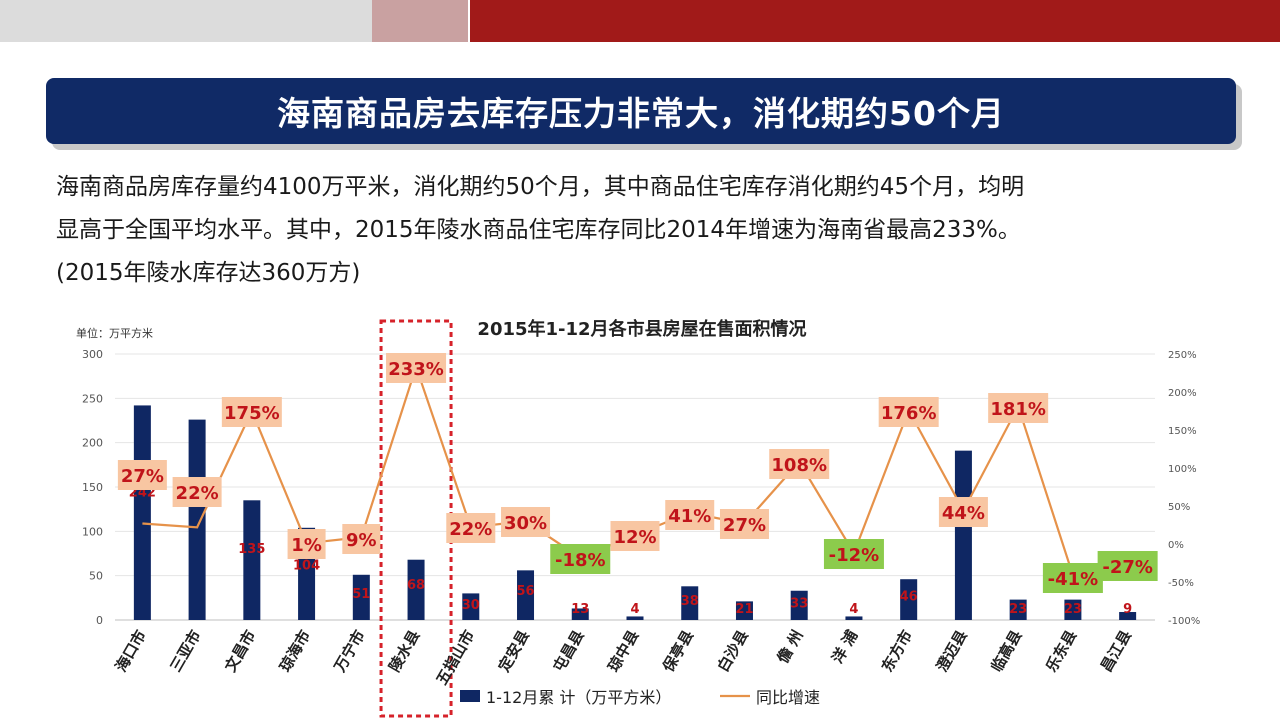  I want to click on bar-value-label: 33, so click(799, 603).